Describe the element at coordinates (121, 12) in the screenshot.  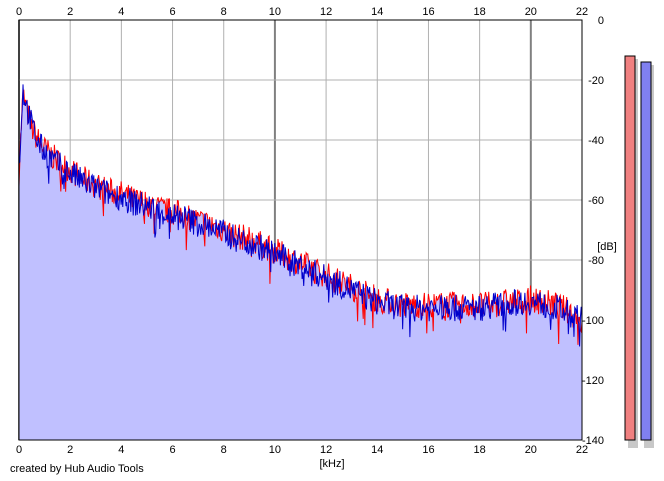
I see `x-tick-label-top: 4` at that location.